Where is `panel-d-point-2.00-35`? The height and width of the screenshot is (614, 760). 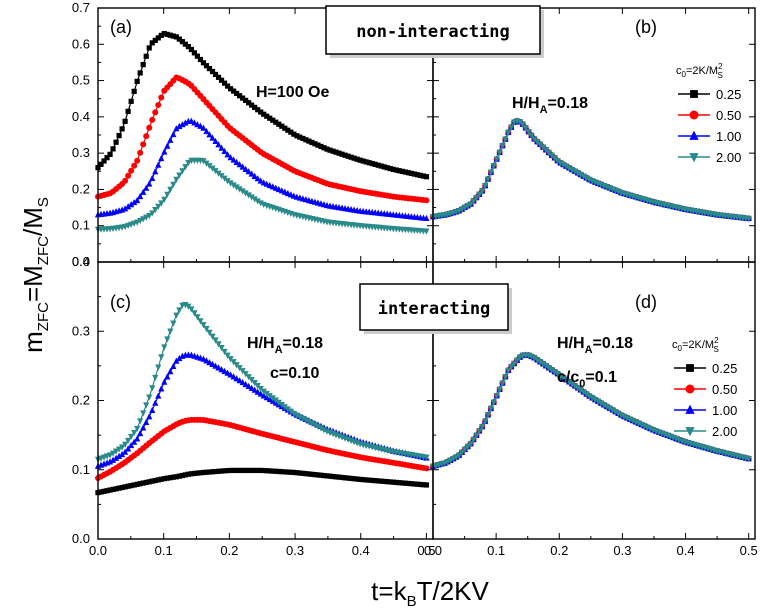 panel-d-point-2.00-35 is located at coordinates (534, 358).